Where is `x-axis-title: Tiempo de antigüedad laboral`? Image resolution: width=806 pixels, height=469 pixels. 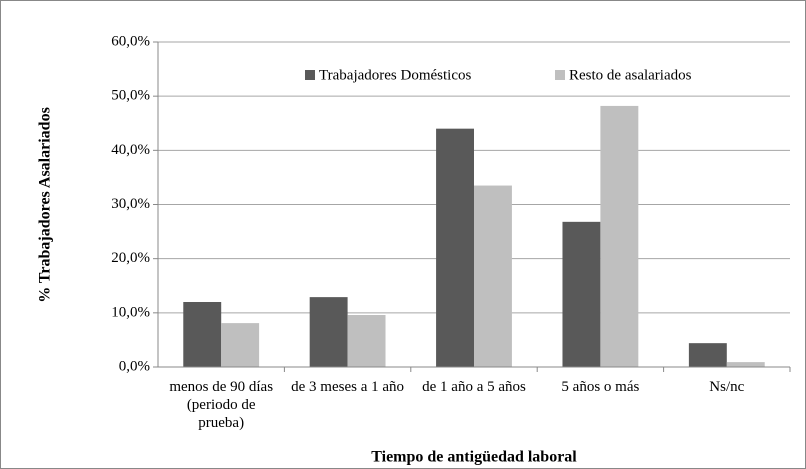
x-axis-title: Tiempo de antigüedad laboral is located at coordinates (474, 457).